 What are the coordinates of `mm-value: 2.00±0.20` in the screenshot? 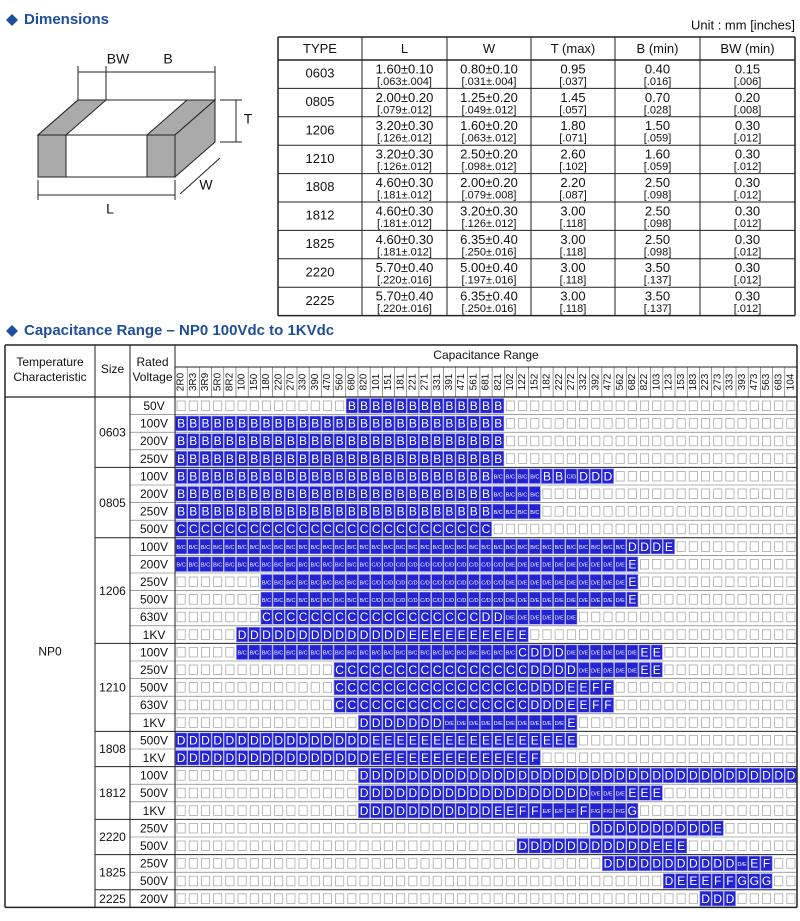 It's located at (489, 182).